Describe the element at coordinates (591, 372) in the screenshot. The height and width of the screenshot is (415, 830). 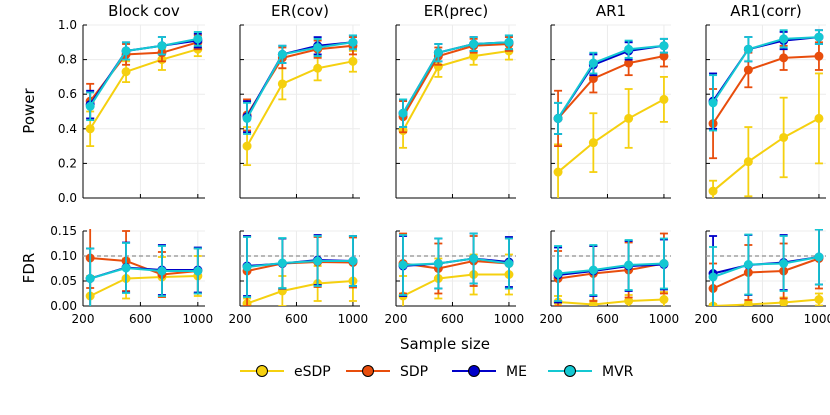
I see `legend-item-mvr: MVR` at that location.